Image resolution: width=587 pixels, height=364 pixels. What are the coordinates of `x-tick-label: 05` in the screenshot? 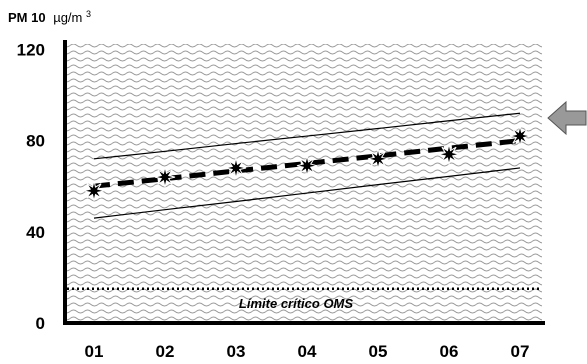 It's located at (378, 351).